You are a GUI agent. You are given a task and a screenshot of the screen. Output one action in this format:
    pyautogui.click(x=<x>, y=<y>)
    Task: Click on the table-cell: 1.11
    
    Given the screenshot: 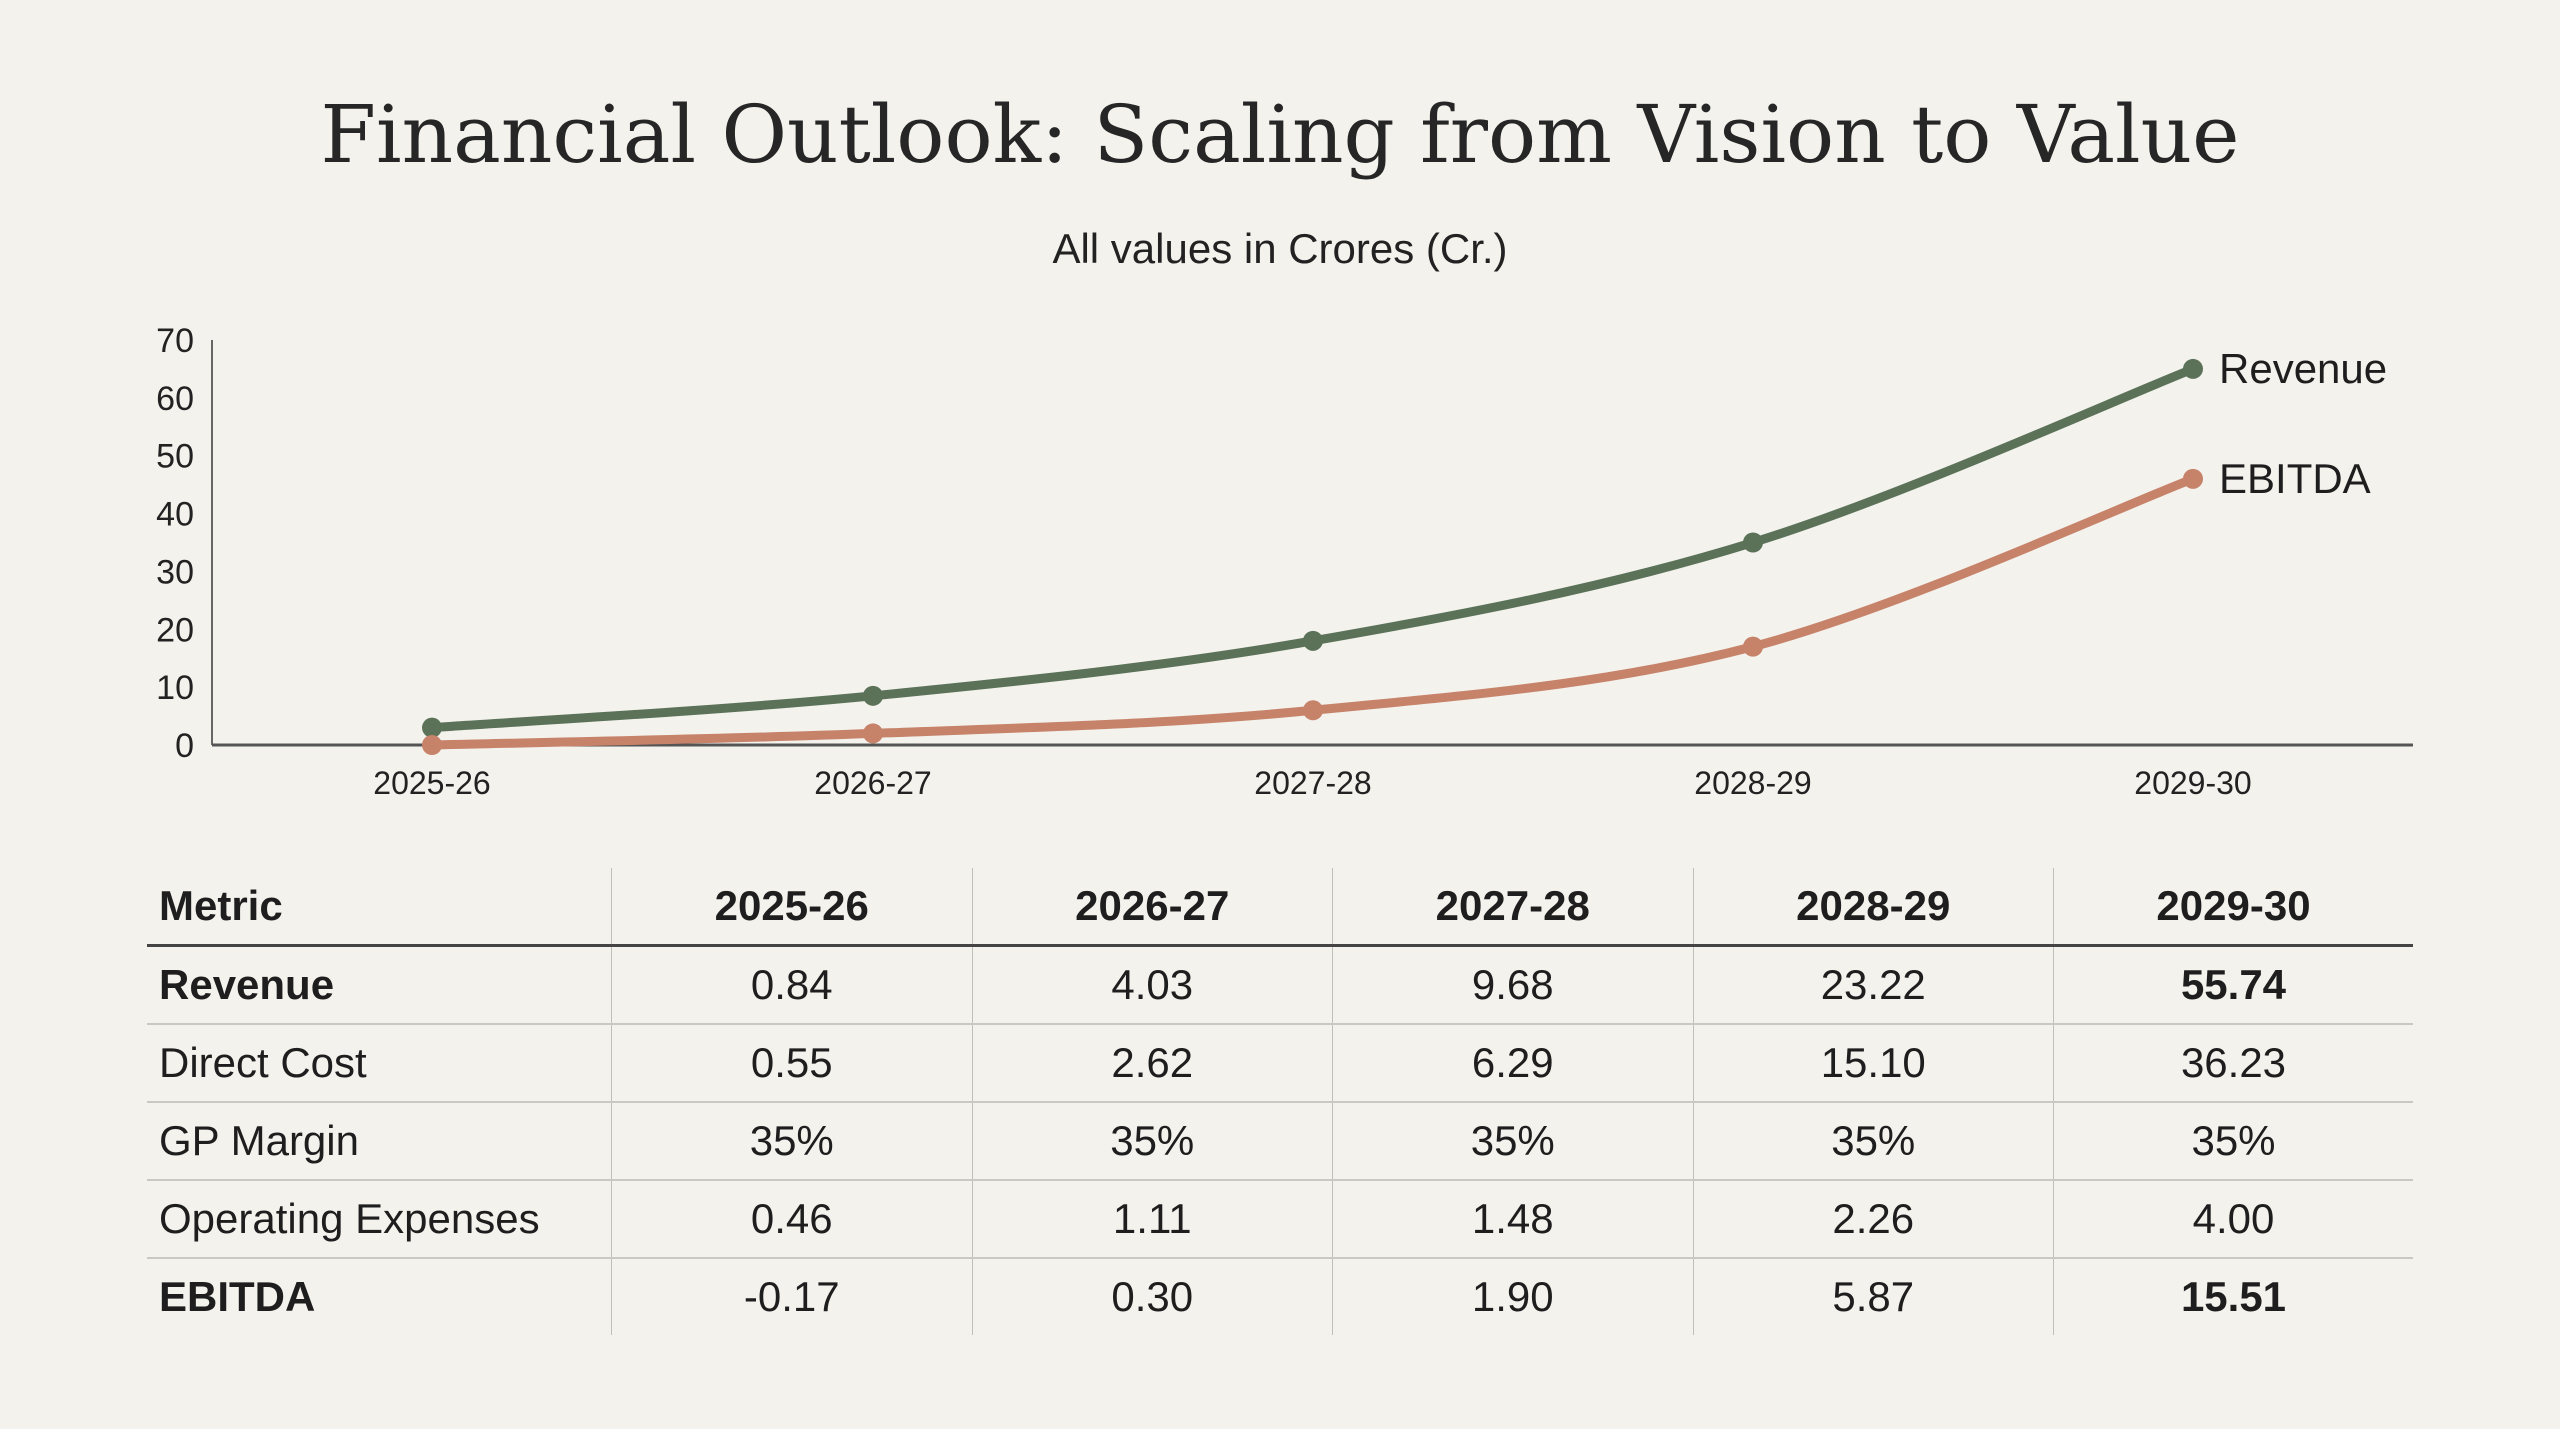 What is the action you would take?
    pyautogui.click(x=1152, y=1219)
    